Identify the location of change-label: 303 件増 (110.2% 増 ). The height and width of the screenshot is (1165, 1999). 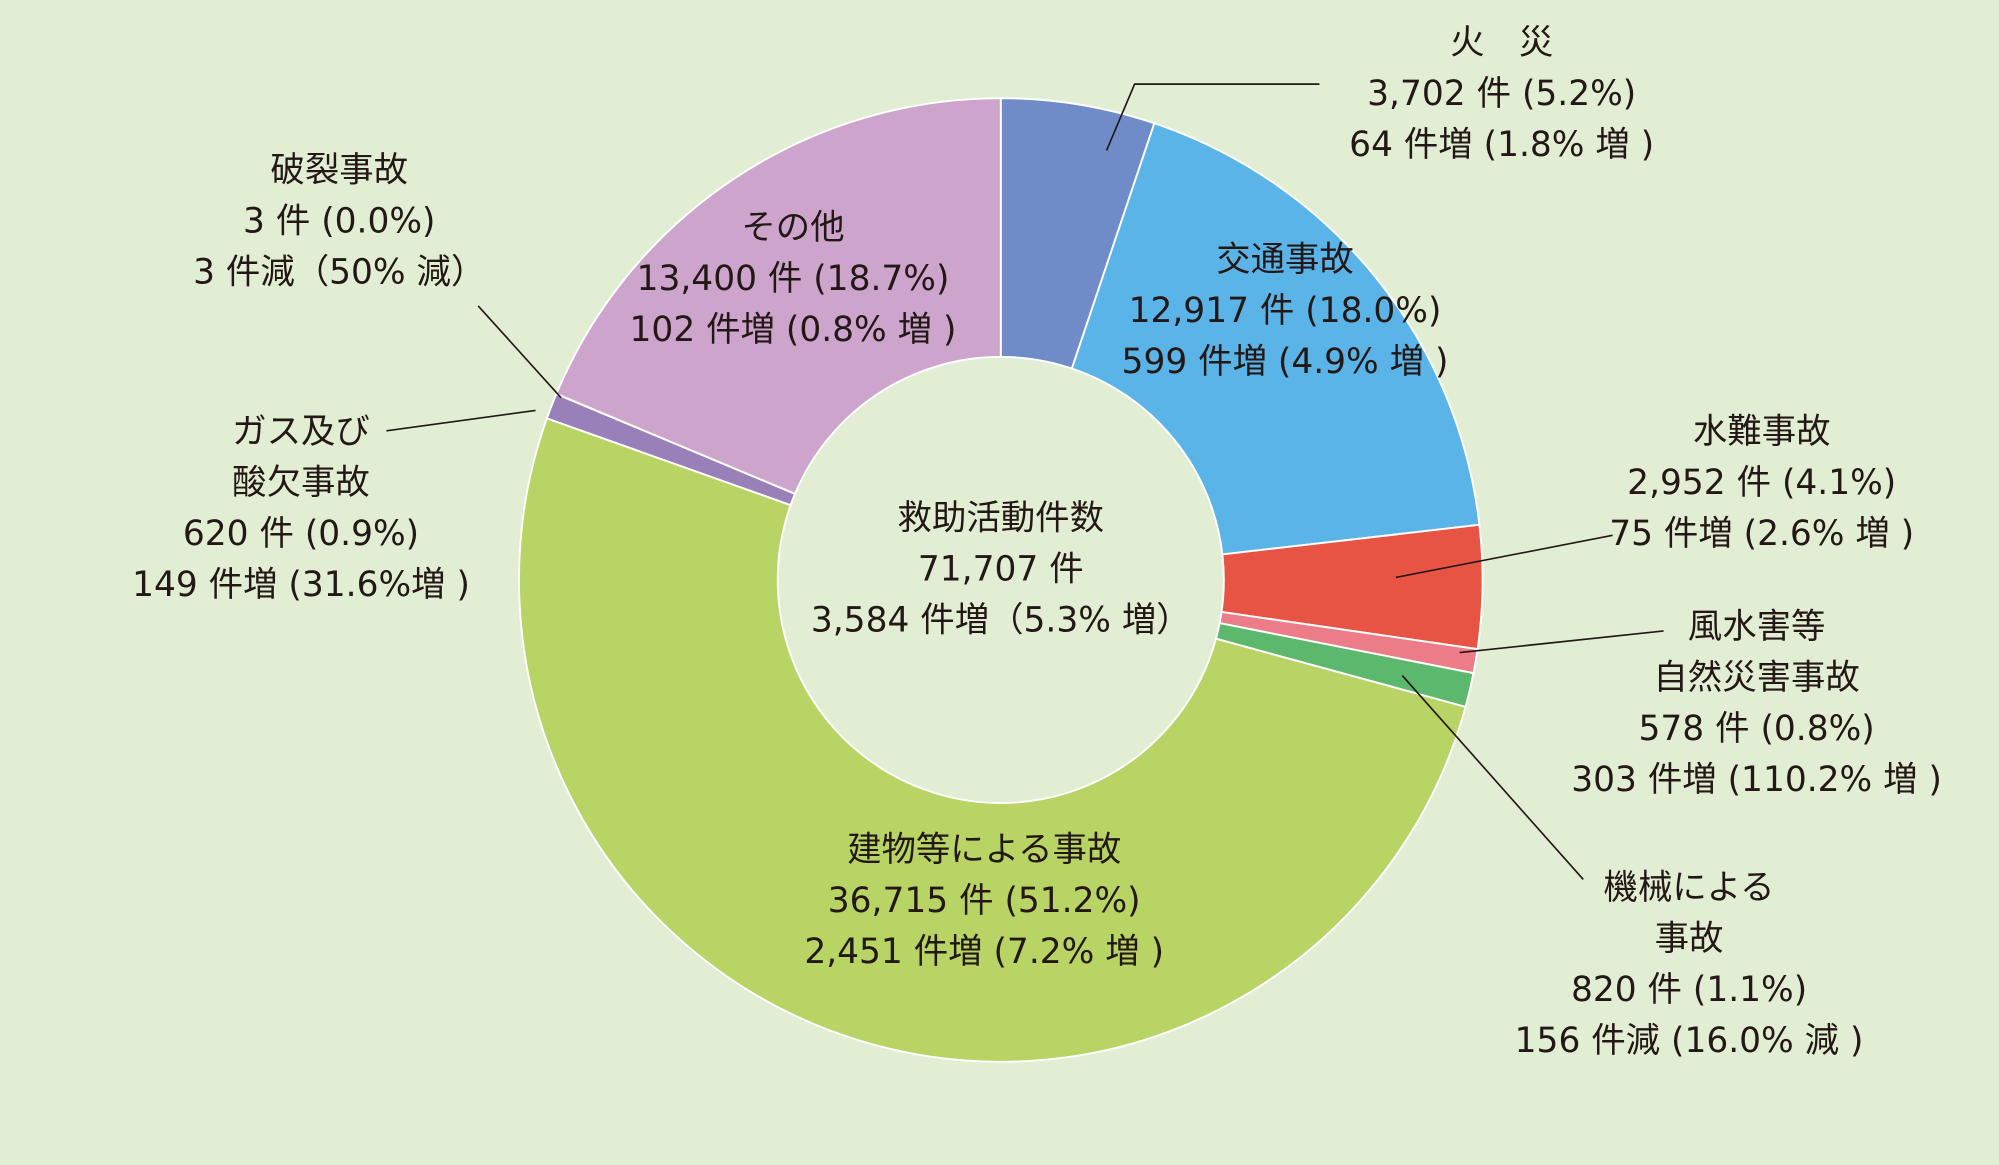
(1756, 780).